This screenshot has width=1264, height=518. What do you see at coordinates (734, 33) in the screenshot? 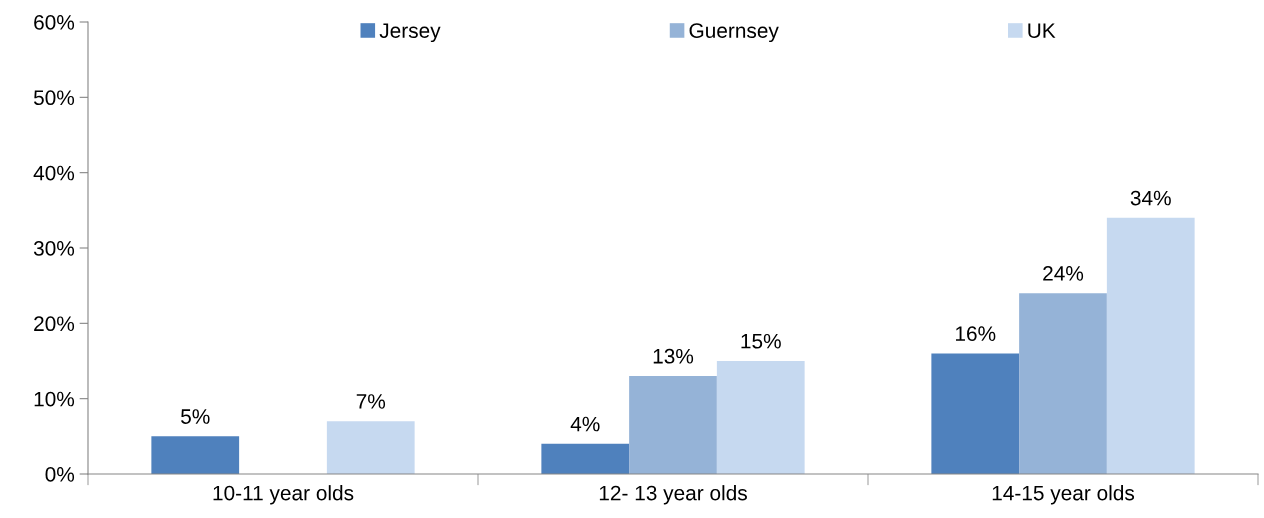
I see `legend-label: Guernsey` at bounding box center [734, 33].